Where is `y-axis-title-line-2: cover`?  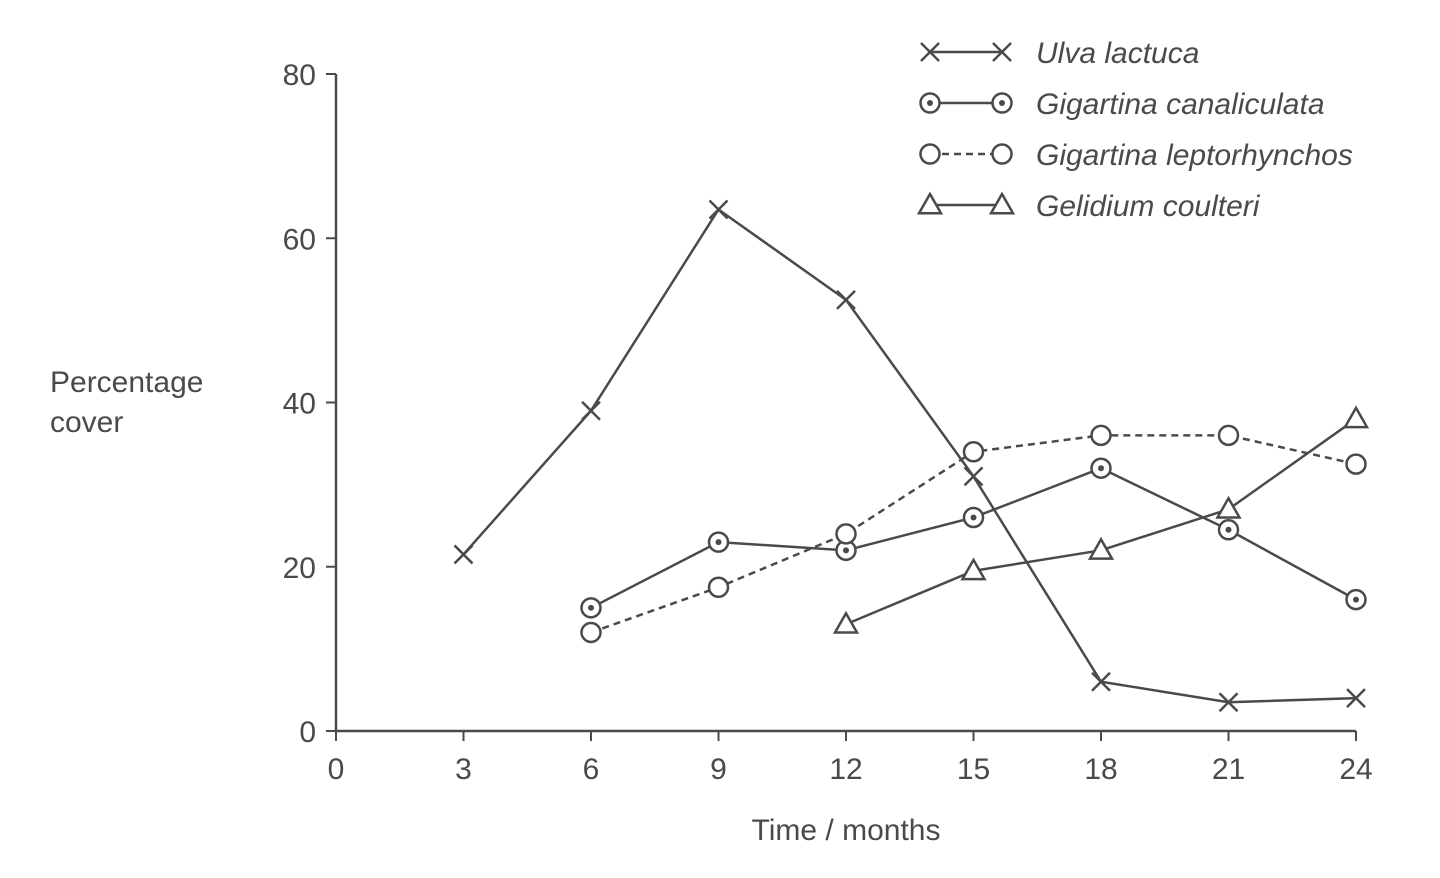
y-axis-title-line-2: cover is located at coordinates (86, 422).